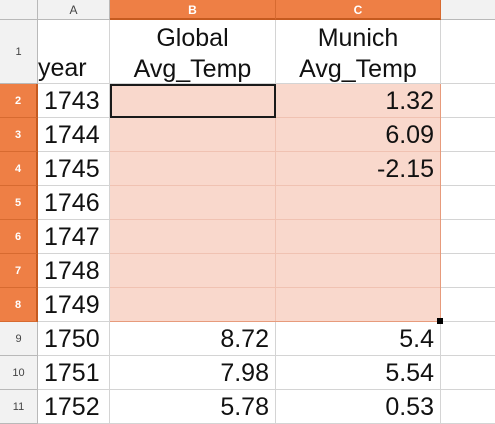  What do you see at coordinates (19, 237) in the screenshot?
I see `row-header-6: 6` at bounding box center [19, 237].